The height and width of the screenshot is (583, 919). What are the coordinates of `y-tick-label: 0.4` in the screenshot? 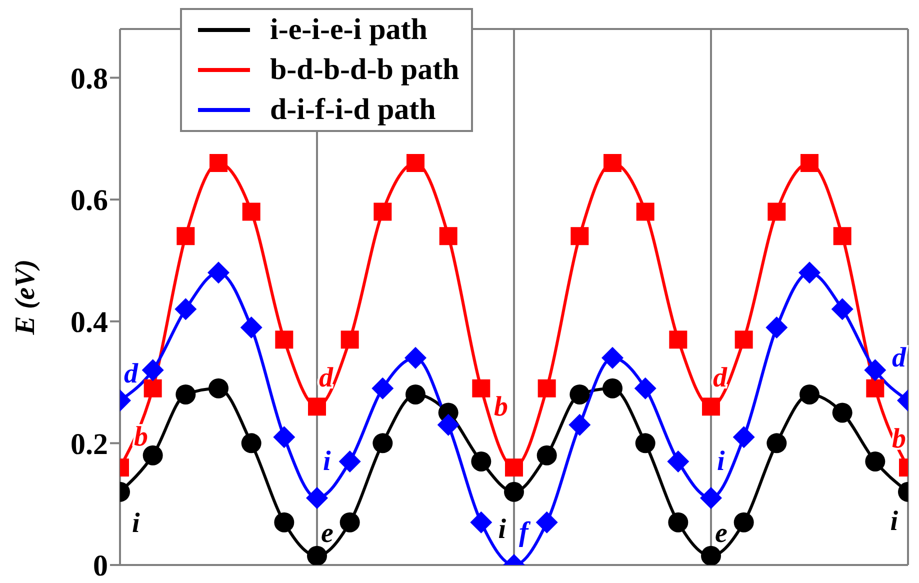 It's located at (89, 323).